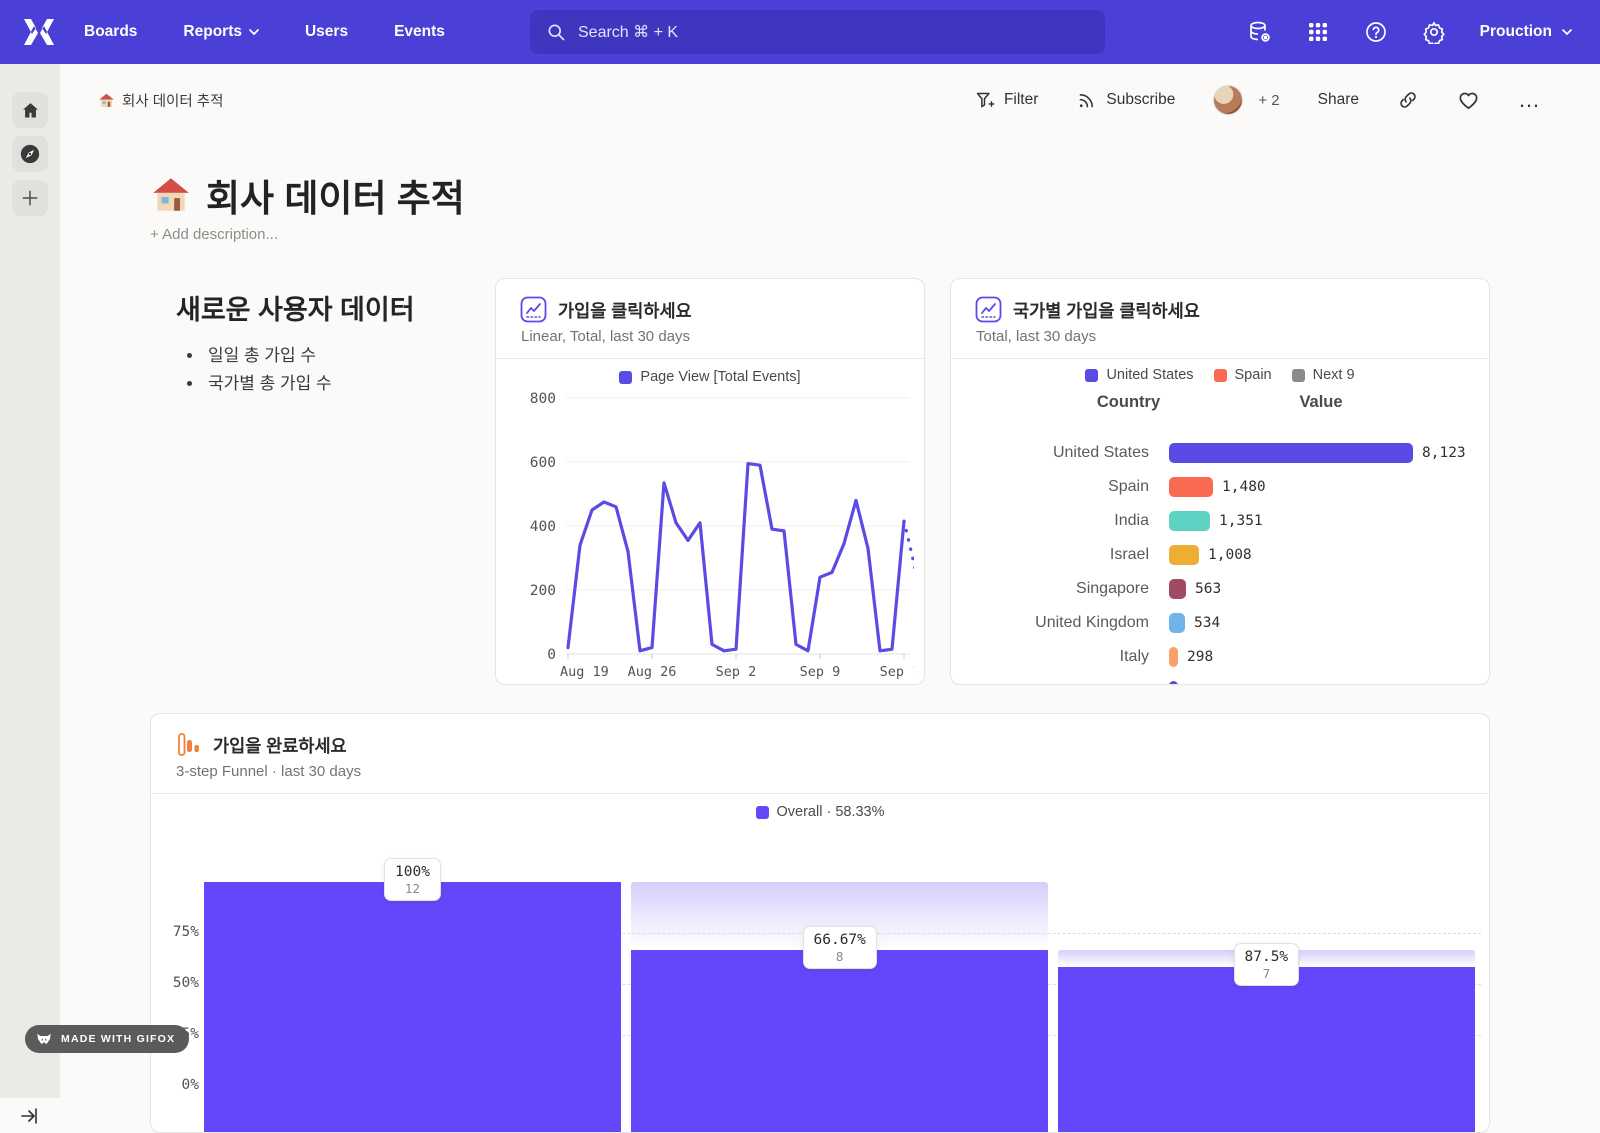 This screenshot has width=1600, height=1133. Describe the element at coordinates (1139, 375) in the screenshot. I see `legend-item: United States` at that location.